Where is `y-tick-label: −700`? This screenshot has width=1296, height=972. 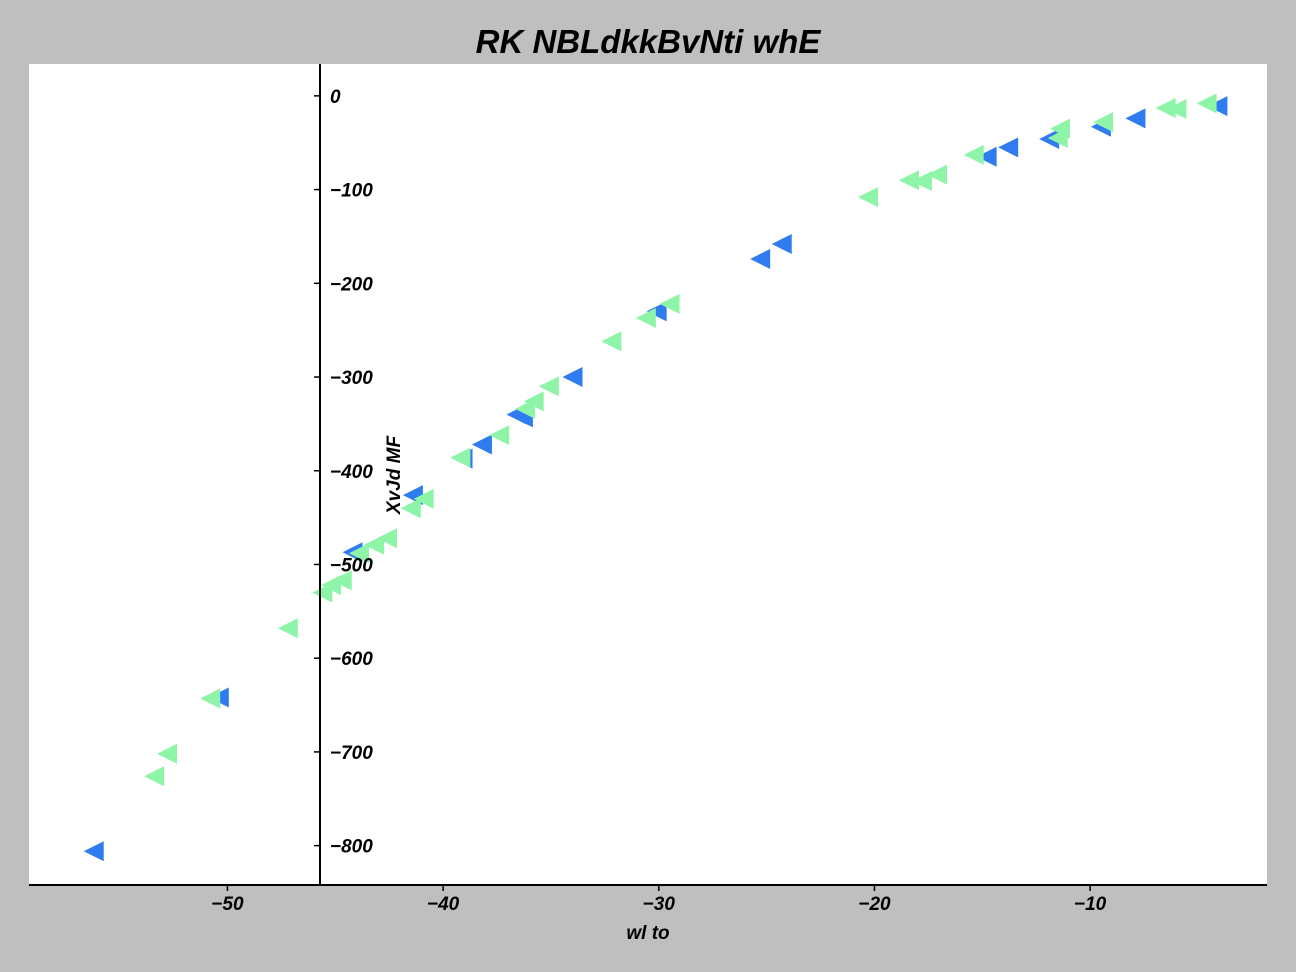 y-tick-label: −700 is located at coordinates (351, 753).